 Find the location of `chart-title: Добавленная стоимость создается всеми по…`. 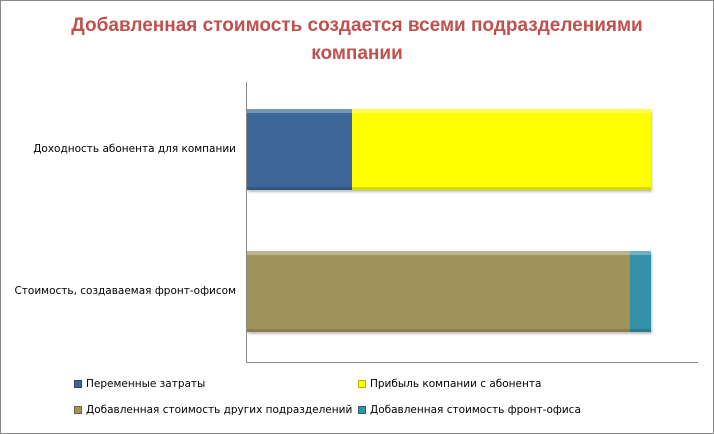

chart-title: Добавленная стоимость создается всеми по… is located at coordinates (357, 40).